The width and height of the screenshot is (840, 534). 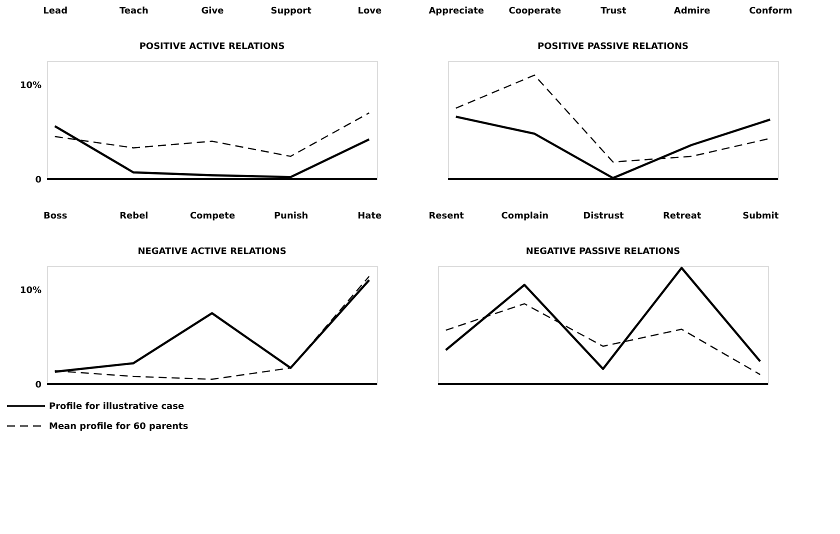 I want to click on x-tick-label: Resent, so click(x=446, y=217).